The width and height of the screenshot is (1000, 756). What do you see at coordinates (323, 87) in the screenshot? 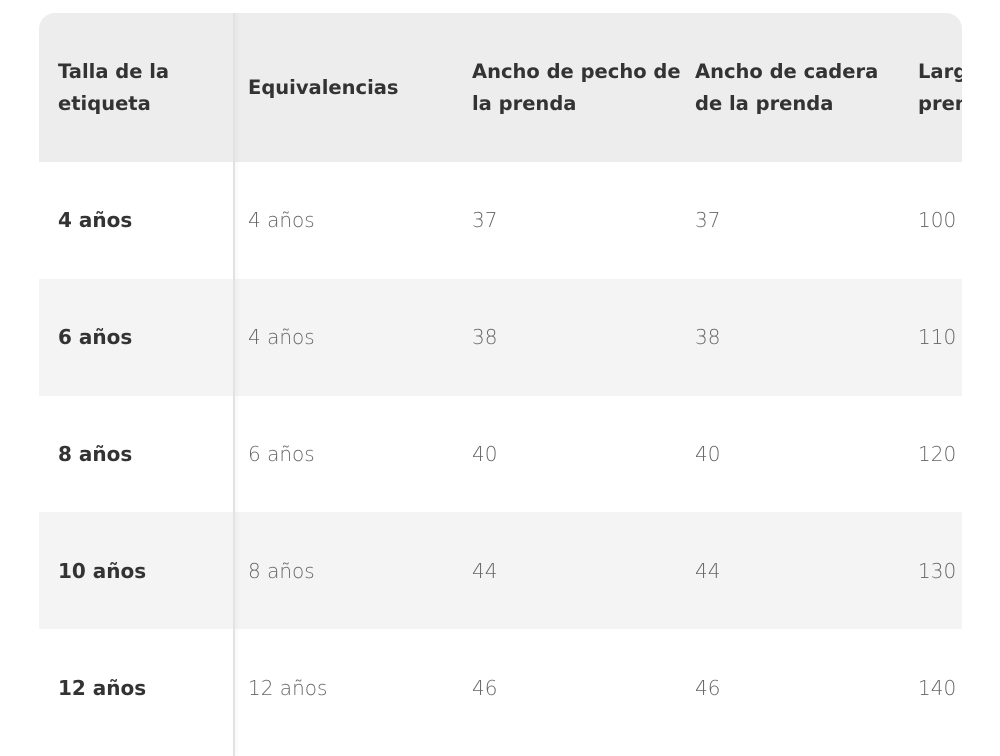
I see `header-cell: Equivalencias` at bounding box center [323, 87].